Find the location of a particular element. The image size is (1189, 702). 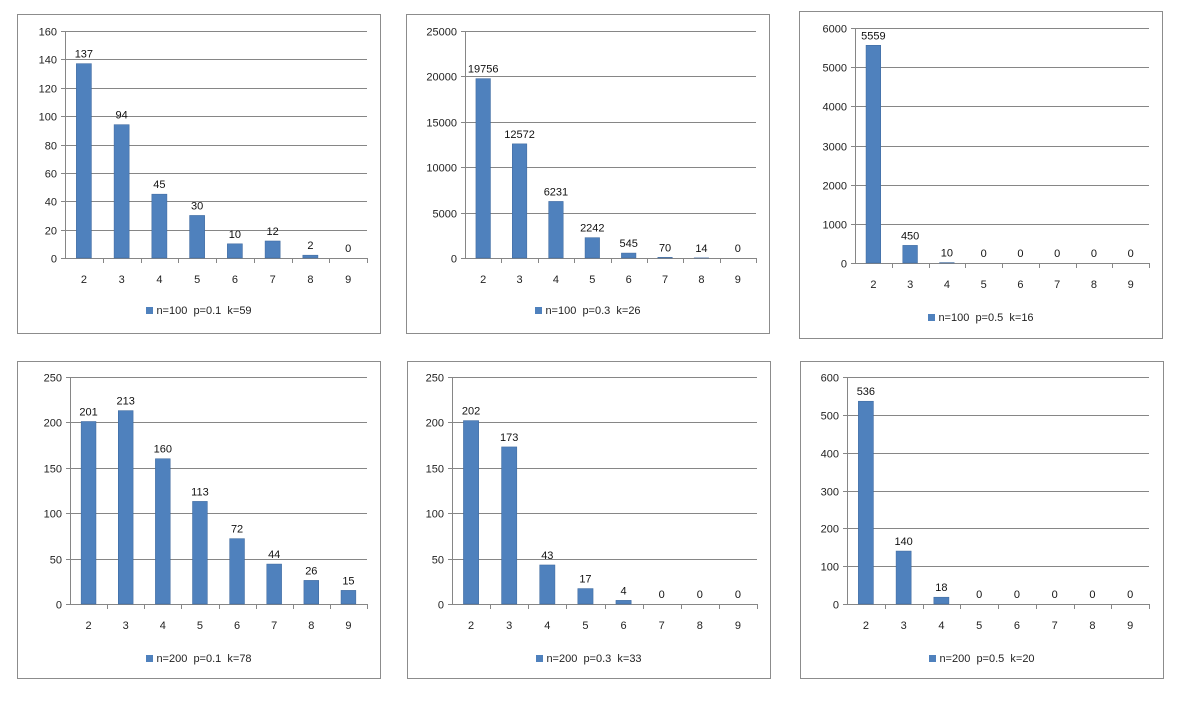

data-label: 43 is located at coordinates (547, 556).